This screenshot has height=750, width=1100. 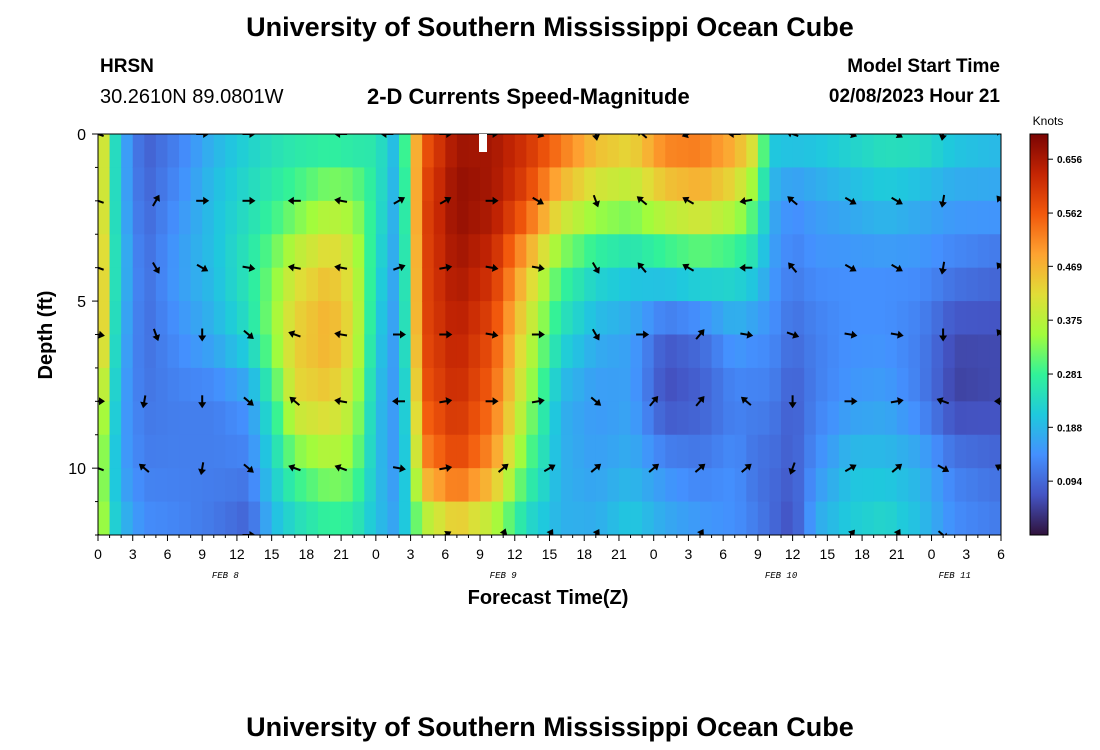 I want to click on x-tick-label: 21, so click(x=341, y=554).